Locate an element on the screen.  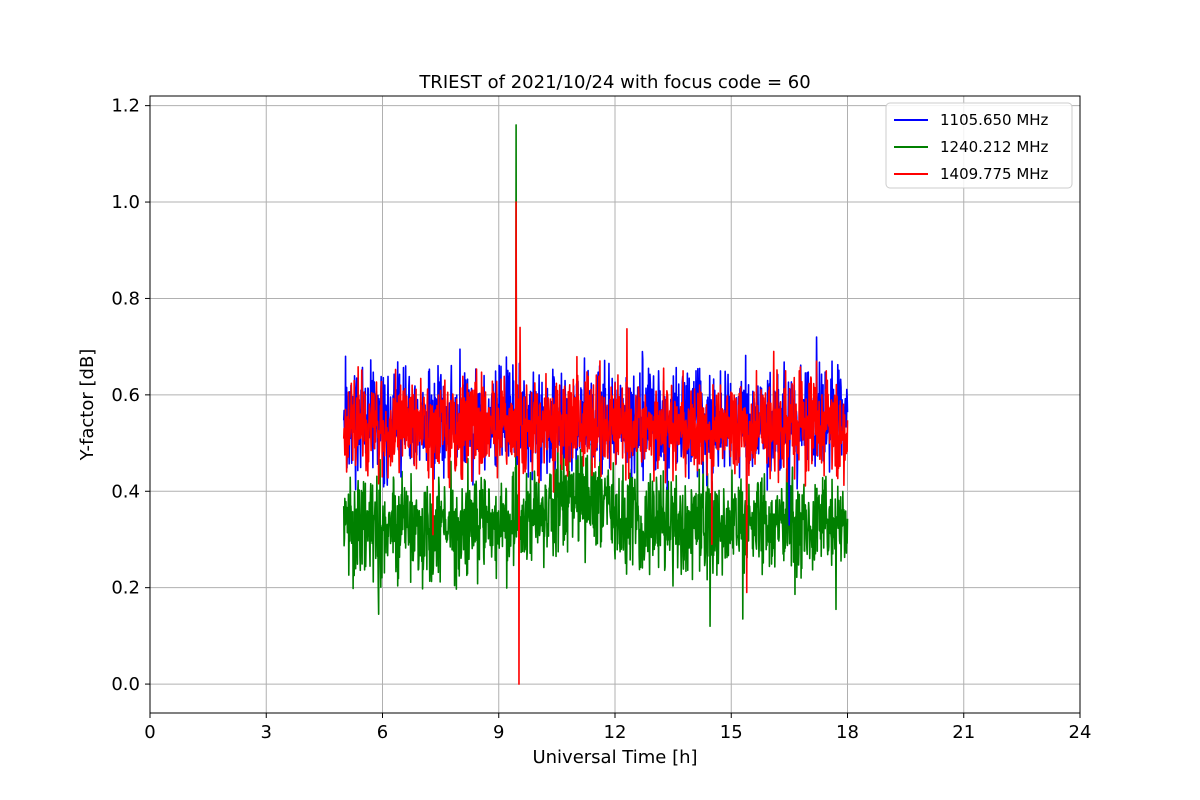
y-axis-label: Y-factor [dB] is located at coordinates (87, 405).